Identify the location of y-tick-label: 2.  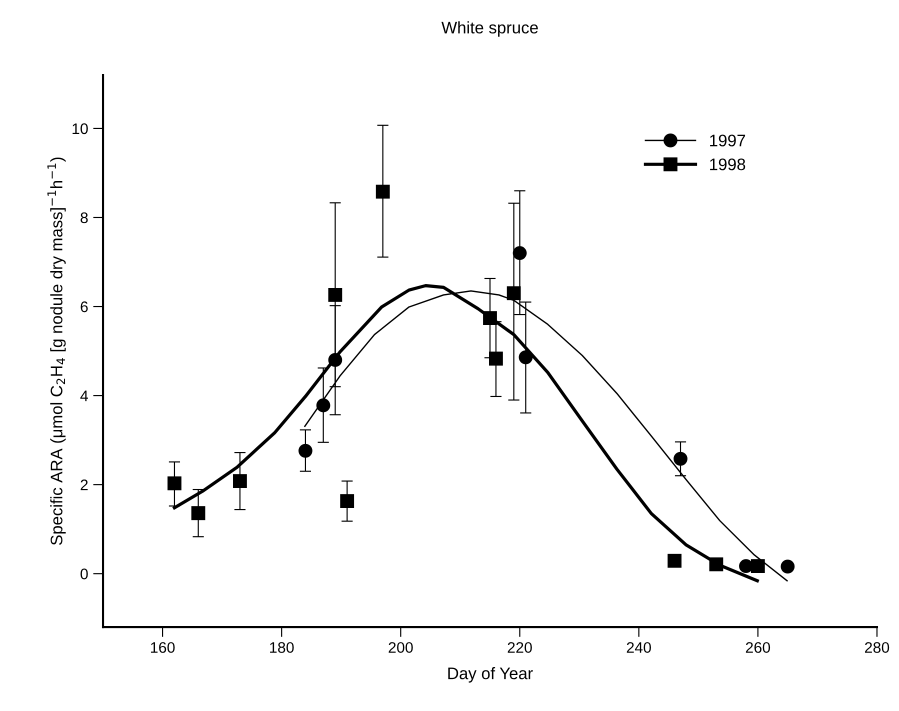
(84, 484).